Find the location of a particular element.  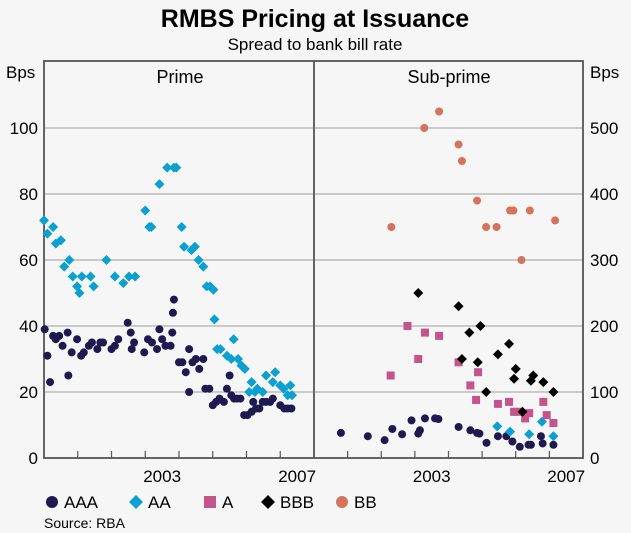

panel-label-prime: Prime is located at coordinates (179, 77).